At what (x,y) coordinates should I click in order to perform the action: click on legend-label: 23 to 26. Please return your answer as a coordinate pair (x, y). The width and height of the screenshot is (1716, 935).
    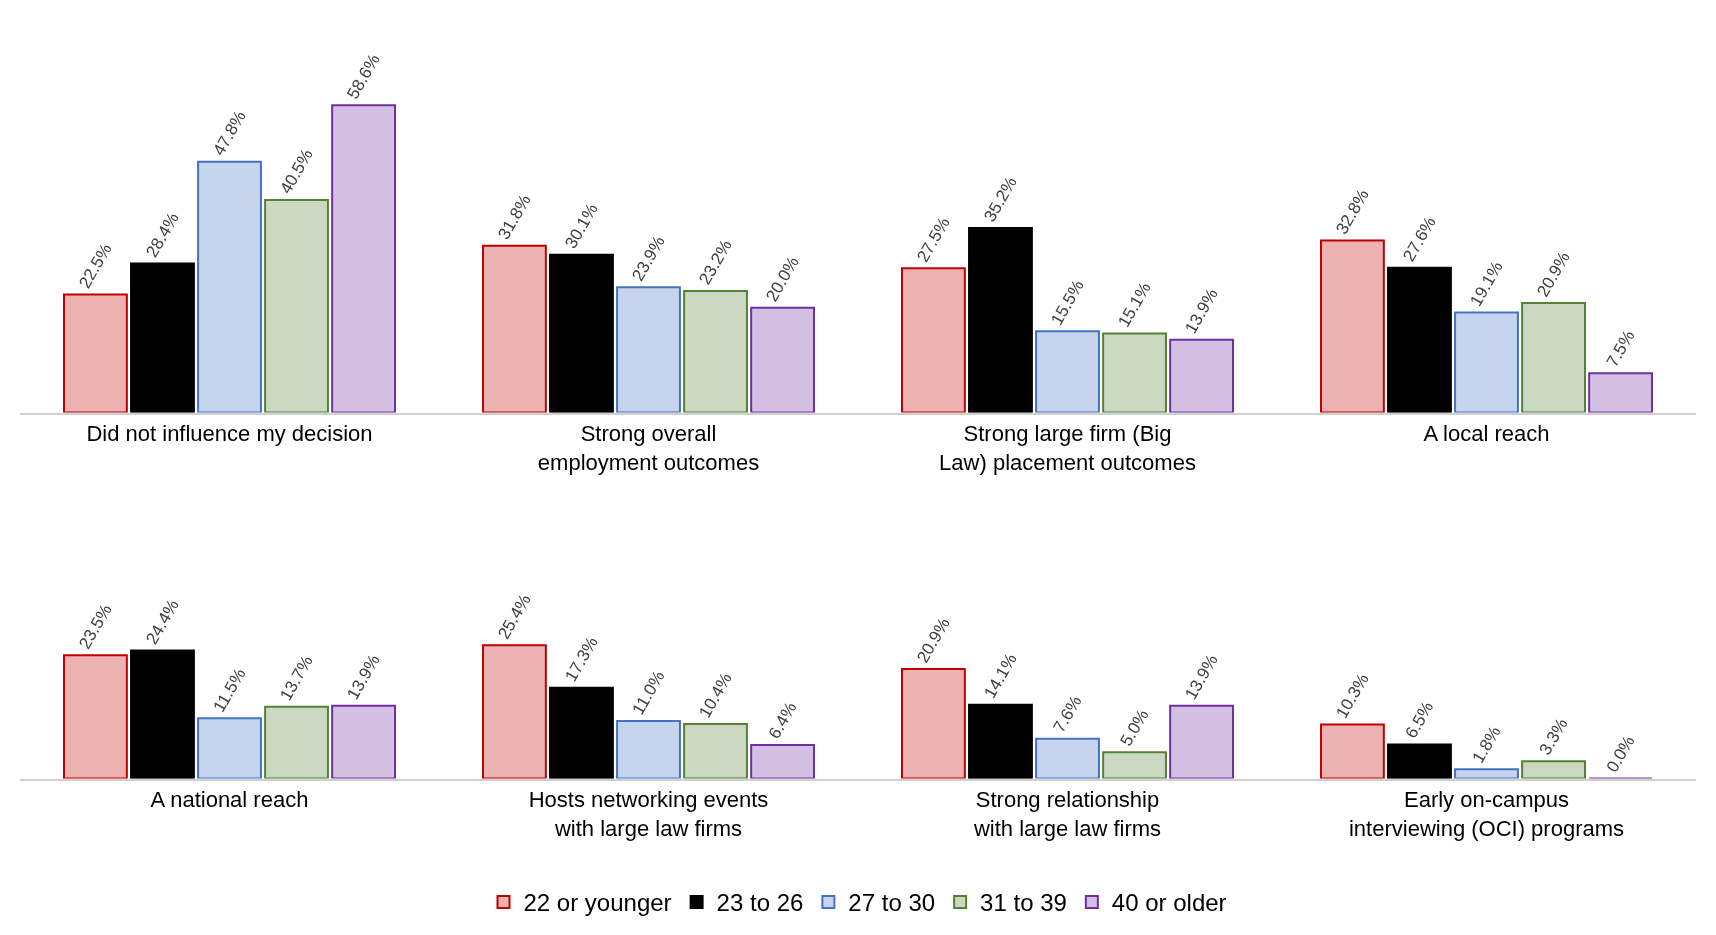
    Looking at the image, I should click on (760, 903).